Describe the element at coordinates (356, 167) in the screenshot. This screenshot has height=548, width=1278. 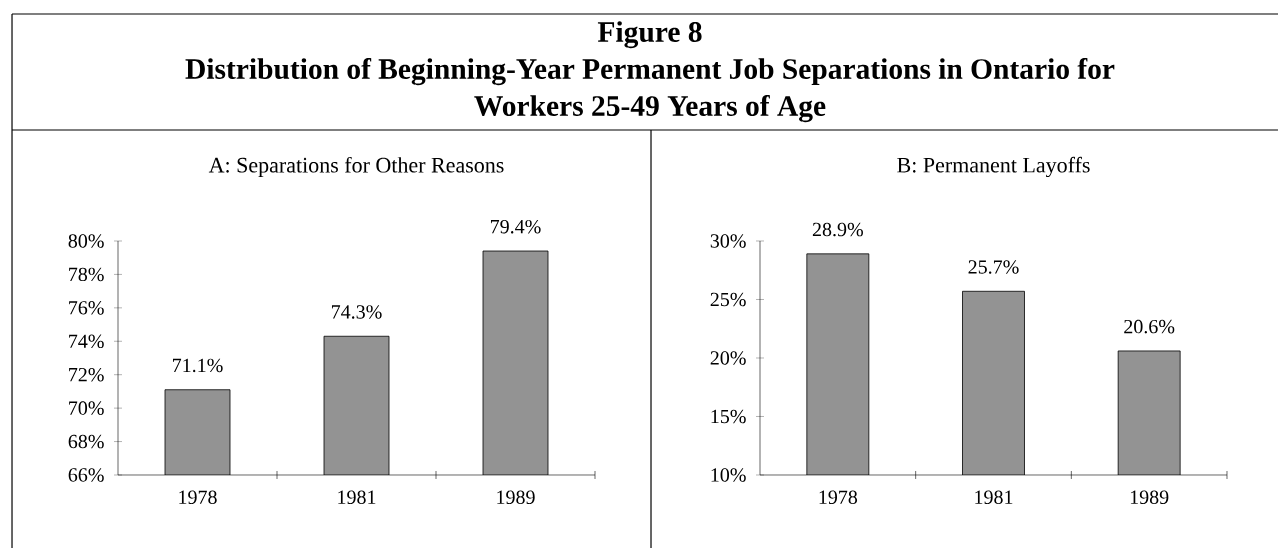
I see `chart-title: A: Separations for Other Reasons` at that location.